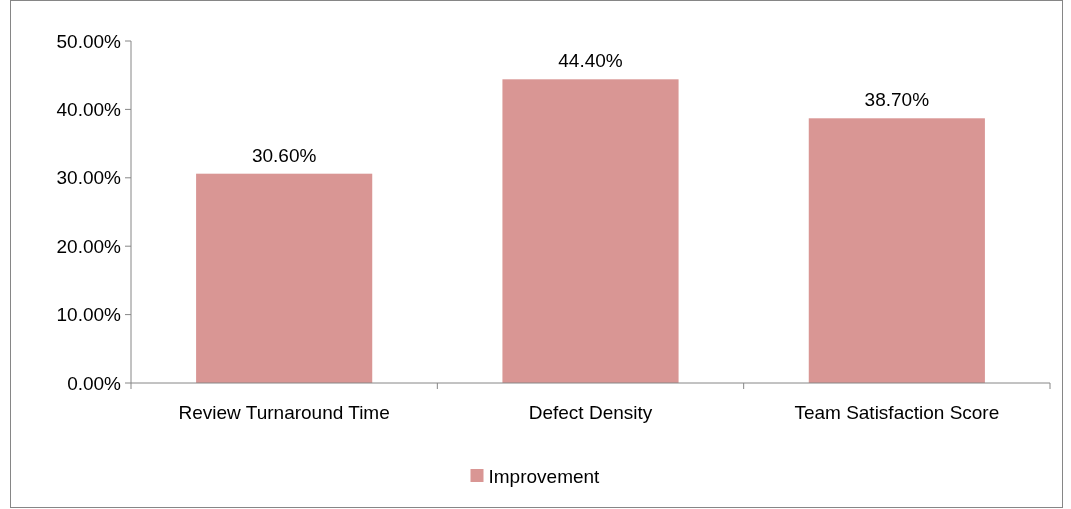 The height and width of the screenshot is (509, 1071). I want to click on y-tick-label: 40.00%, so click(89, 110).